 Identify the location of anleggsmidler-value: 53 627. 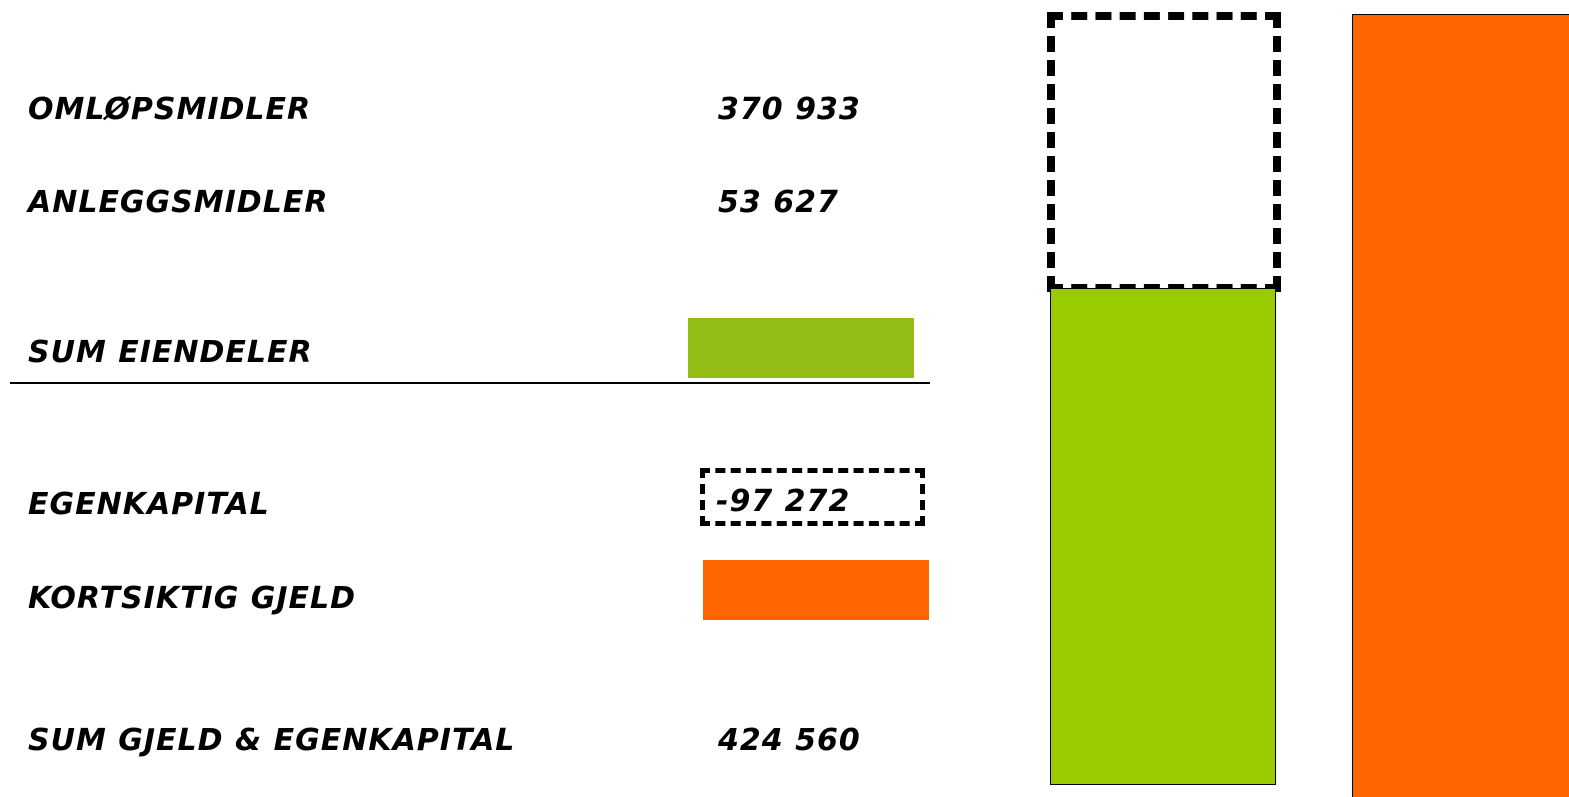
(778, 202).